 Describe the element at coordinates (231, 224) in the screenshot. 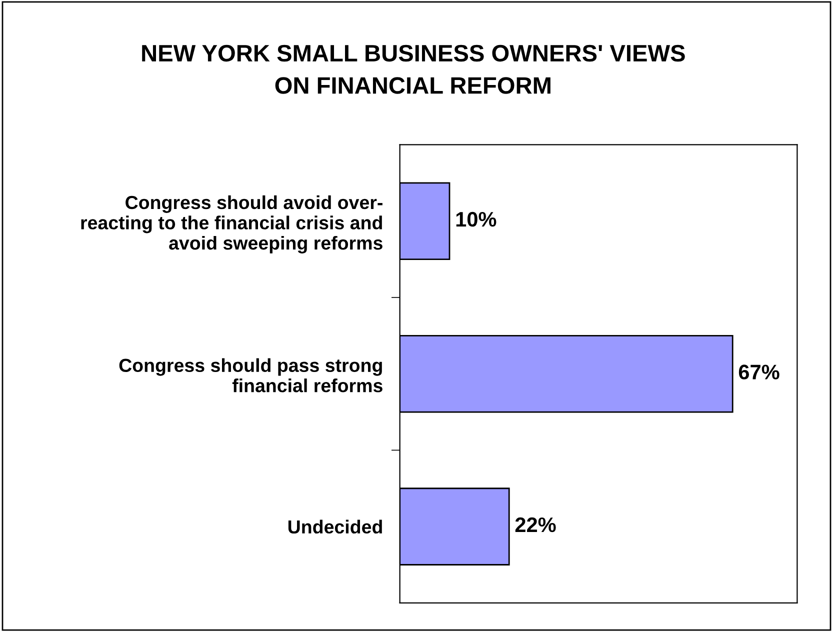

I see `y-tick-label: Congress should avoid over- reacting to the financial crisis and avoid sweeping reforms` at that location.